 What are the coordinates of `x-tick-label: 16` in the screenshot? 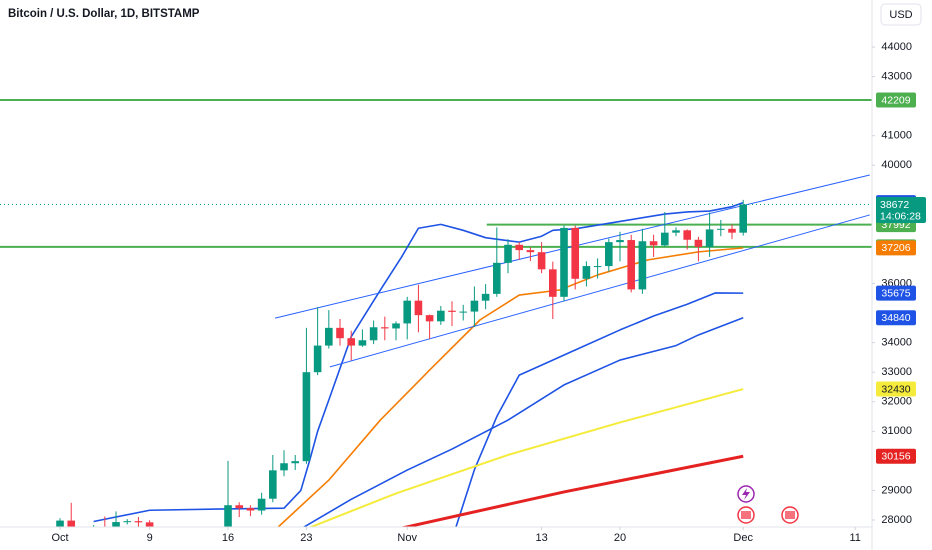 It's located at (228, 538).